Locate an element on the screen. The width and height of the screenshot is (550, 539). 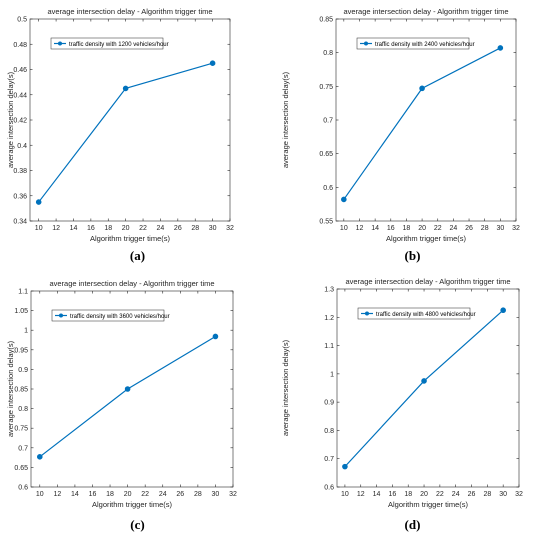
legend-label: traffic density with 3600 vehicles/hour is located at coordinates (120, 317).